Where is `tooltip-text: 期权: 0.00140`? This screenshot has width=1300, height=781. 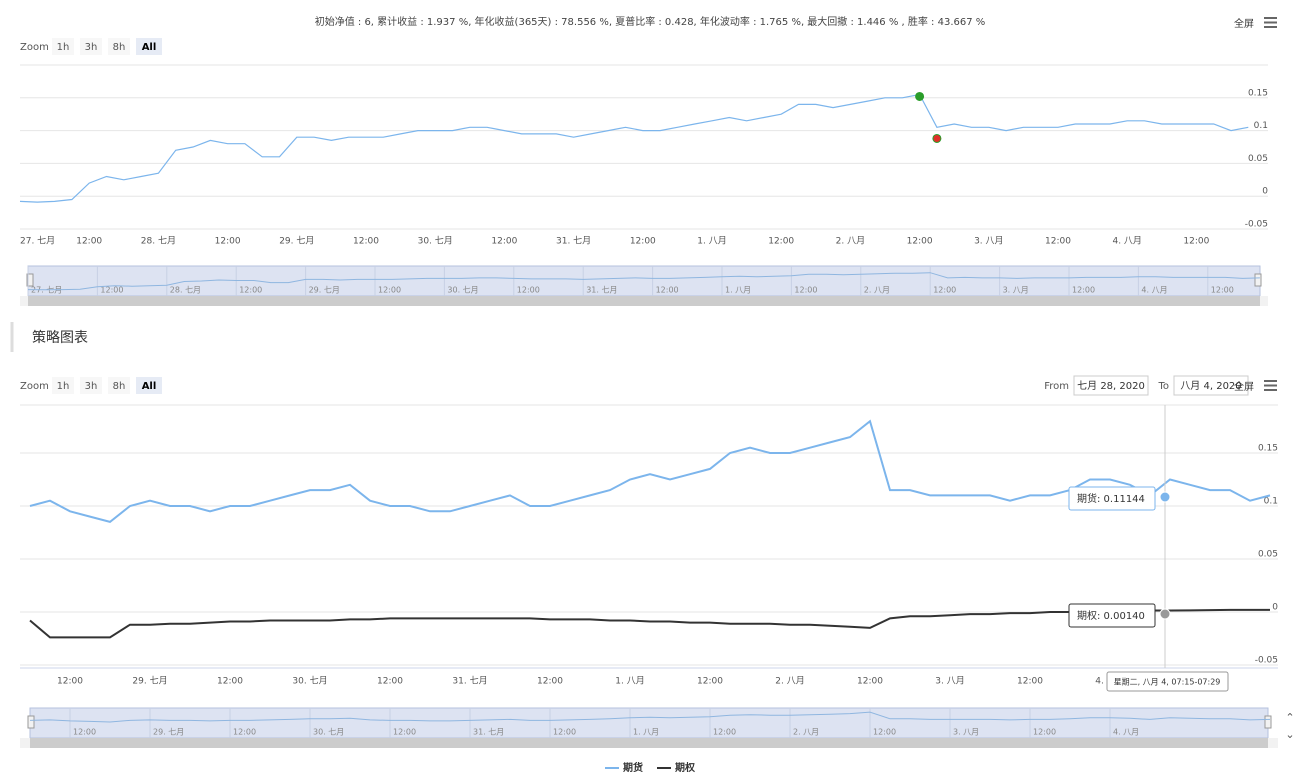 tooltip-text: 期权: 0.00140 is located at coordinates (1111, 615).